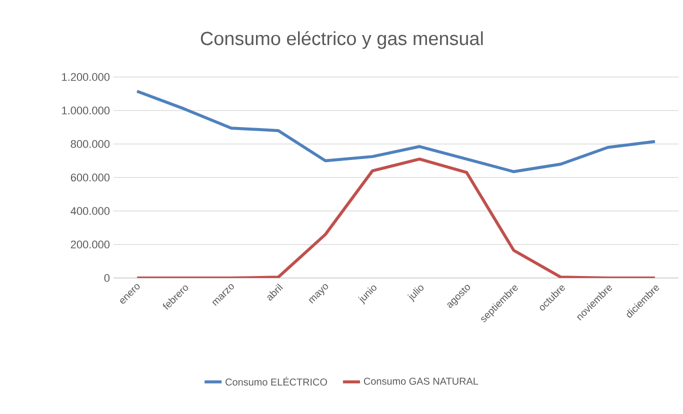 The image size is (683, 414). I want to click on y-tick-label: 600.000, so click(90, 178).